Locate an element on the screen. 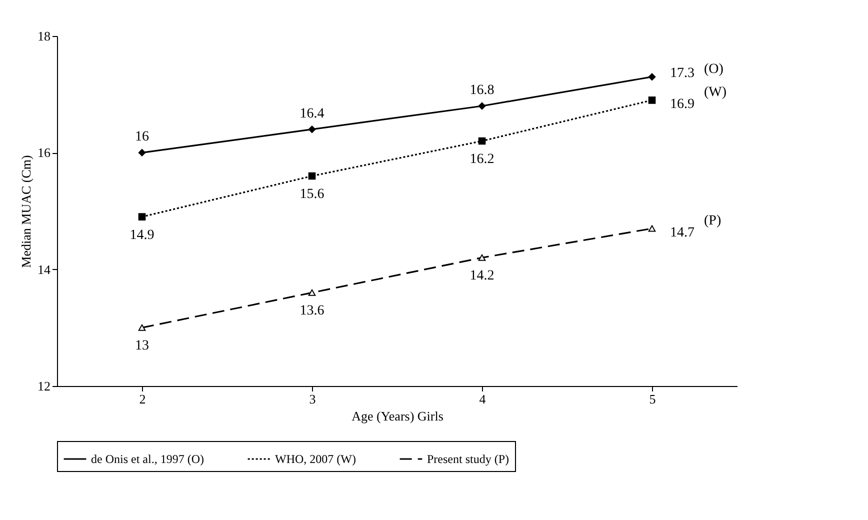  annotation: (O) is located at coordinates (714, 69).